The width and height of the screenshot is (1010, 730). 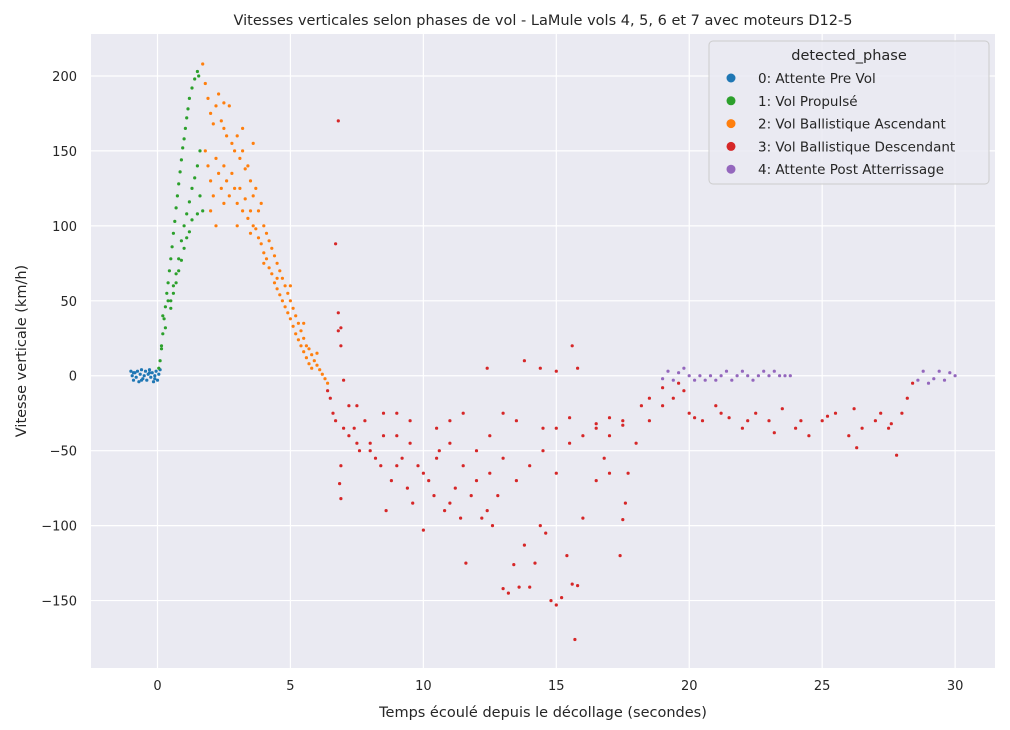 I want to click on x-tick-label: 5, so click(x=290, y=686).